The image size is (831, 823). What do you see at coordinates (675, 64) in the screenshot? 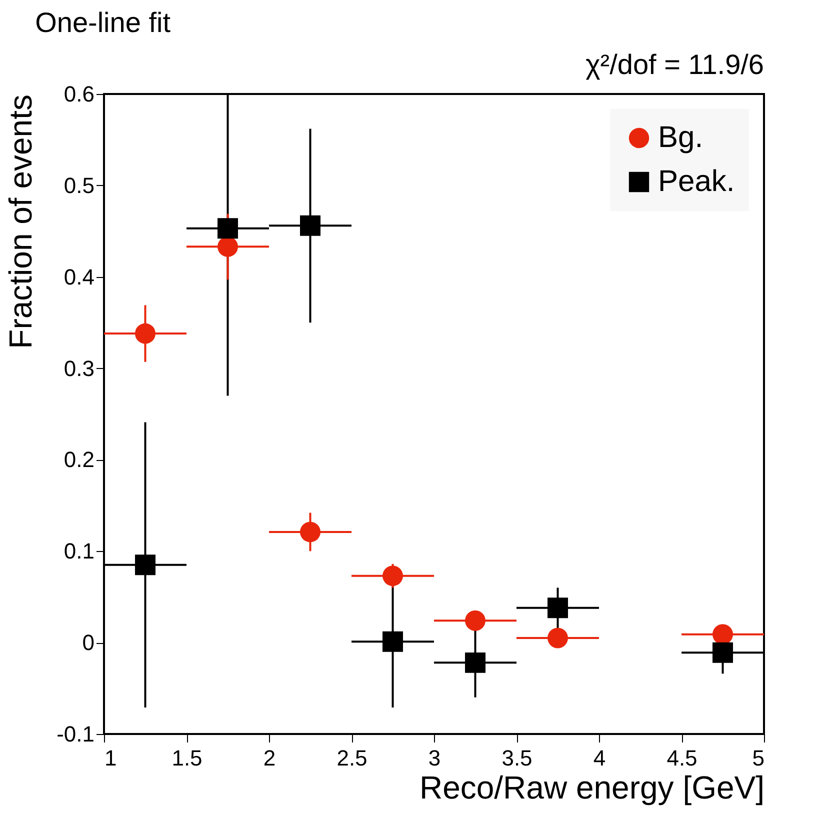
I see `text: χ²/dof = 11.9/6` at bounding box center [675, 64].